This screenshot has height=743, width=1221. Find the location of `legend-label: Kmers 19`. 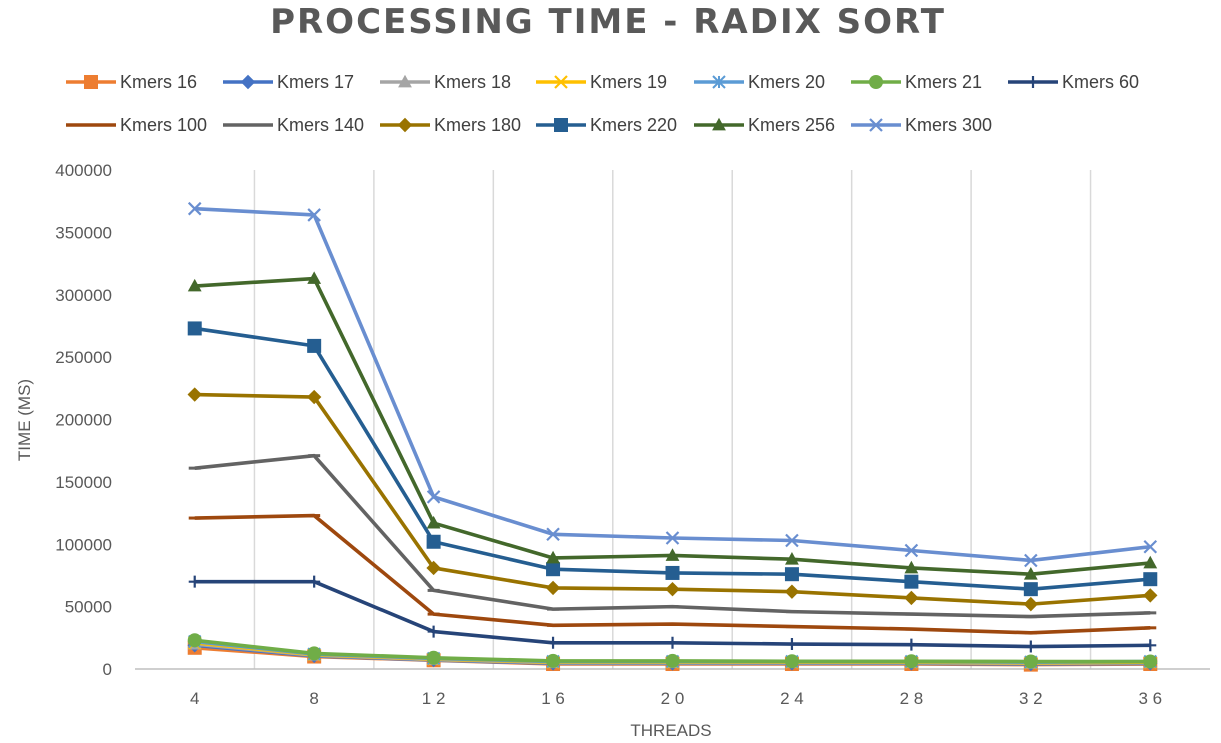

legend-label: Kmers 19 is located at coordinates (628, 82).